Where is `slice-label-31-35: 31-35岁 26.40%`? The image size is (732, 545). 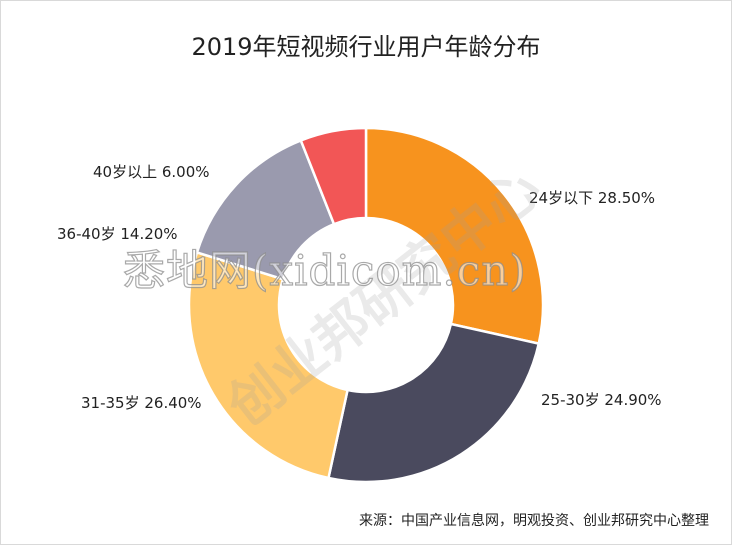 slice-label-31-35: 31-35岁 26.40% is located at coordinates (141, 403).